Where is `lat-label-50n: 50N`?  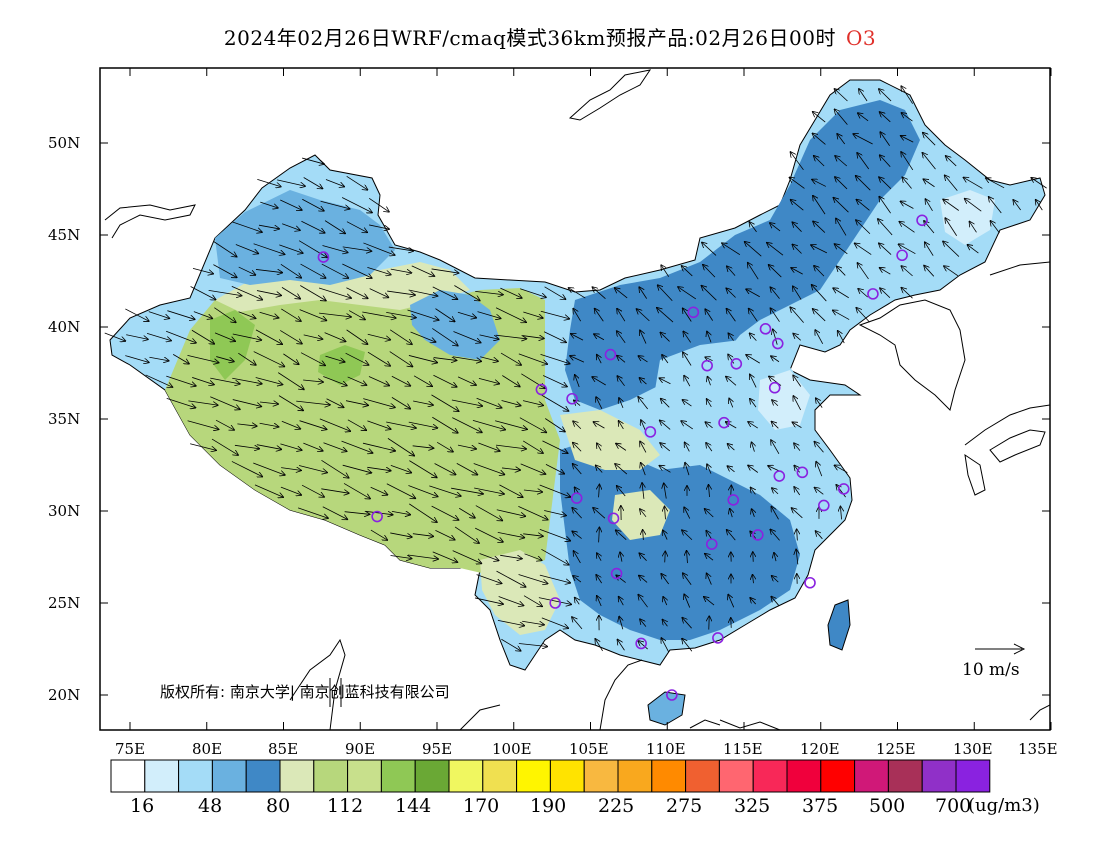 lat-label-50n: 50N is located at coordinates (64, 143).